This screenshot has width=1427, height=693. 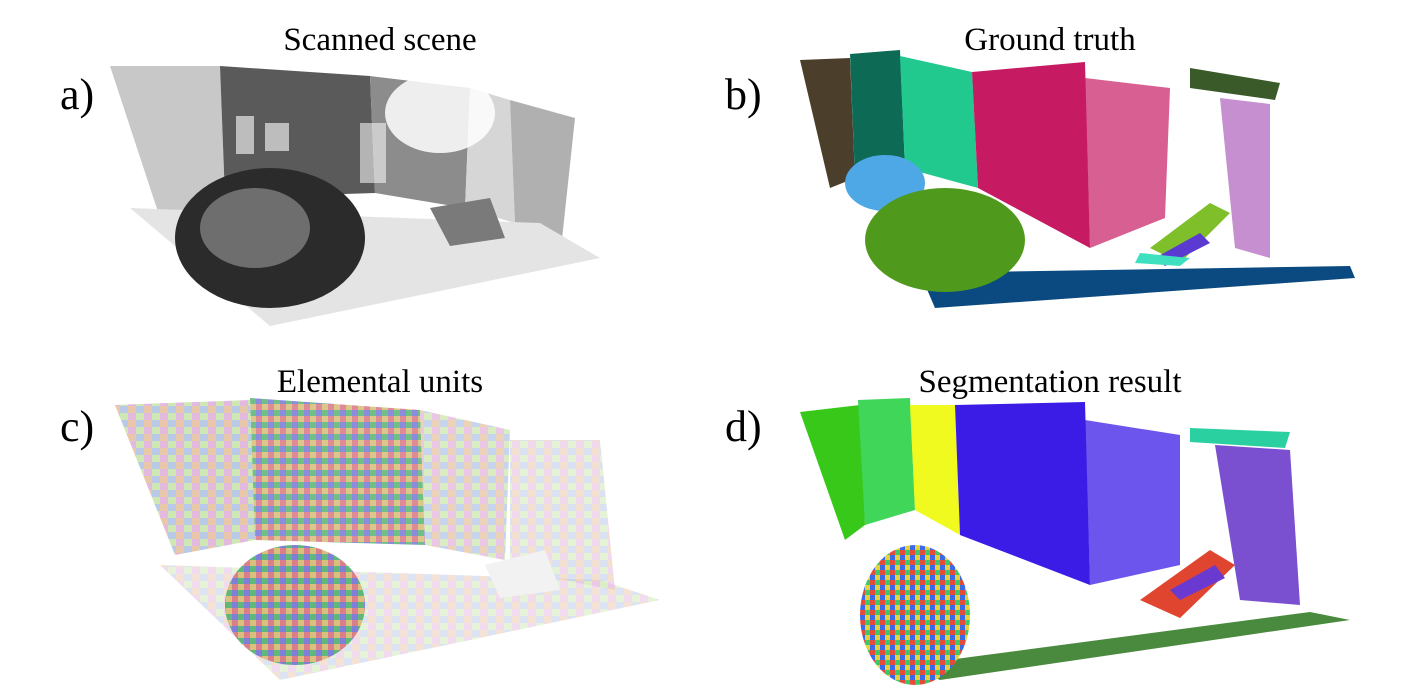 What do you see at coordinates (380, 40) in the screenshot?
I see `panel-title: Scanned scene` at bounding box center [380, 40].